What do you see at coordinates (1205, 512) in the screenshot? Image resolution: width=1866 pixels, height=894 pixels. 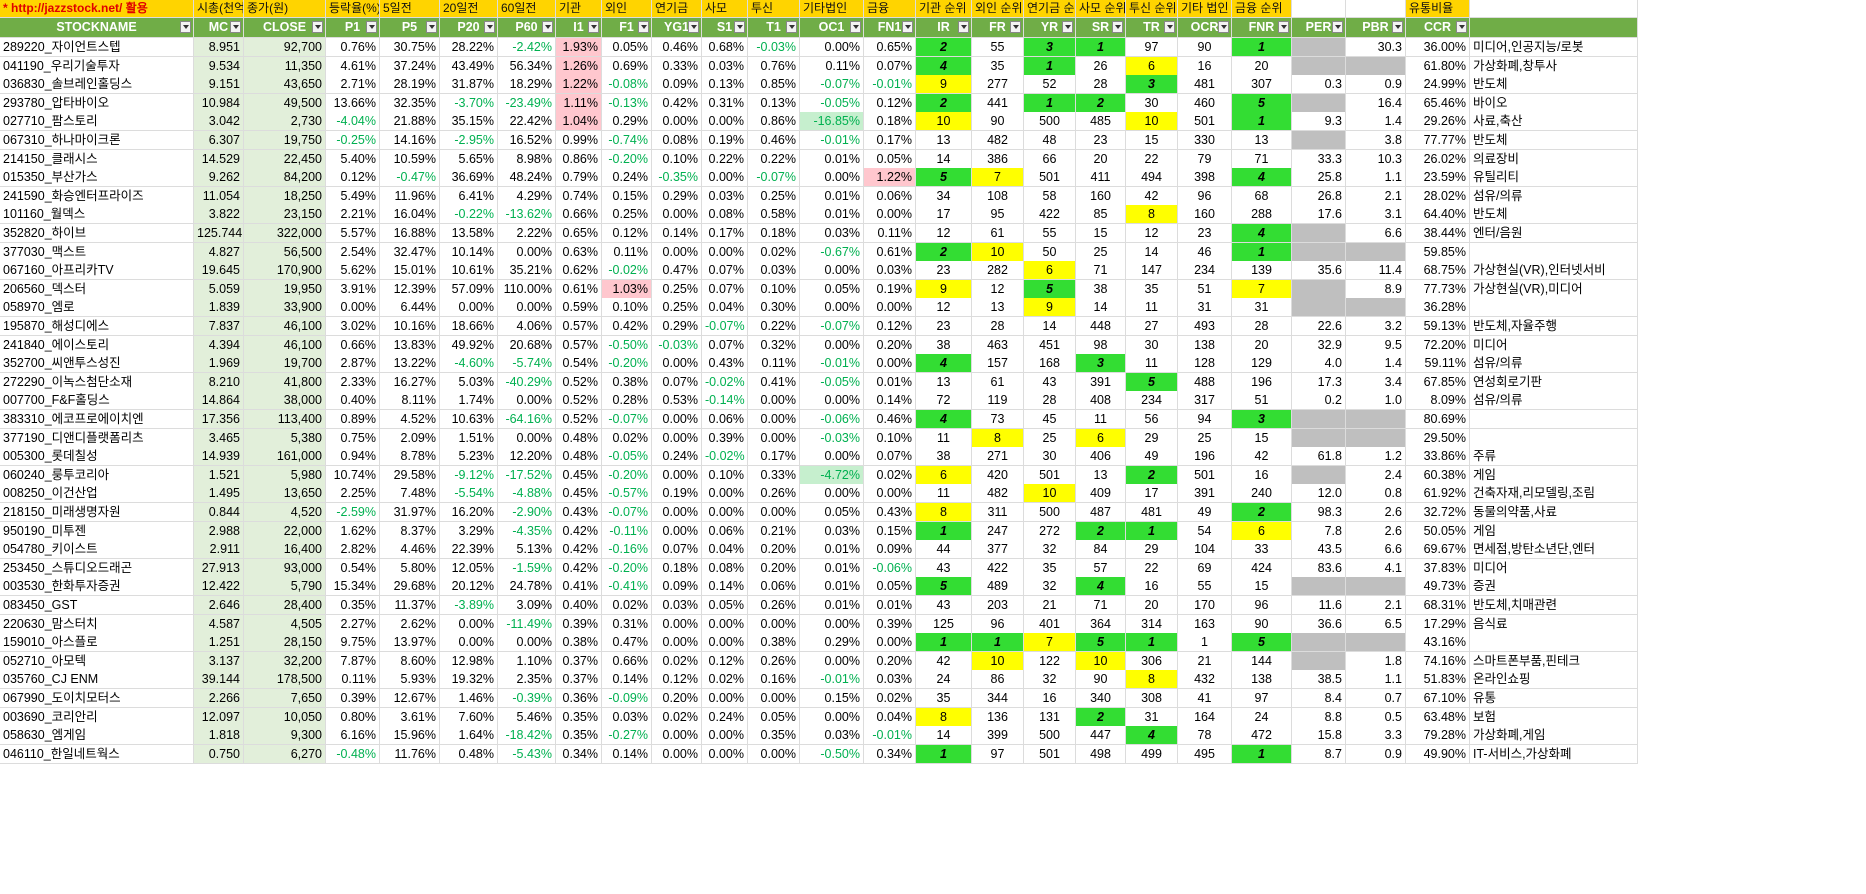 I see `cell-ocr: 49` at bounding box center [1205, 512].